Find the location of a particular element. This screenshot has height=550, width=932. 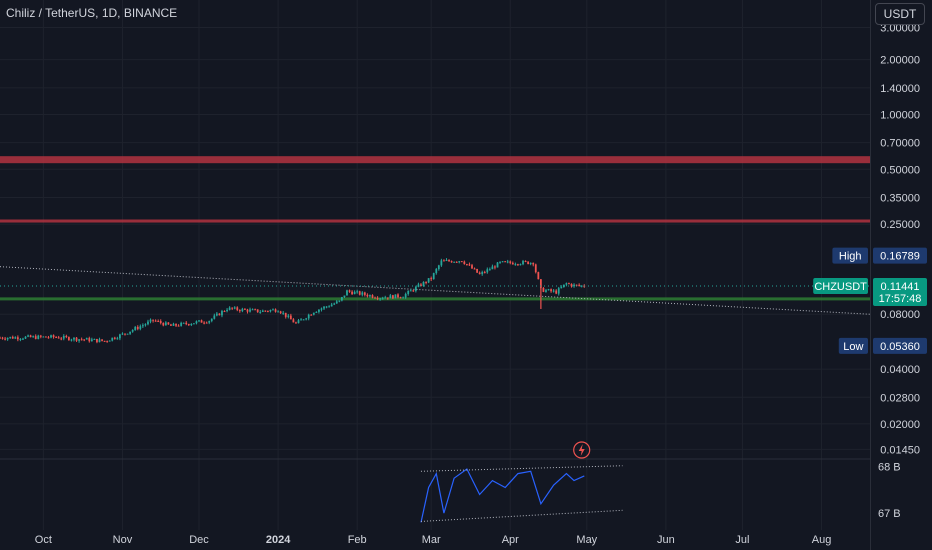

time-tick-label: 2024 is located at coordinates (278, 540).